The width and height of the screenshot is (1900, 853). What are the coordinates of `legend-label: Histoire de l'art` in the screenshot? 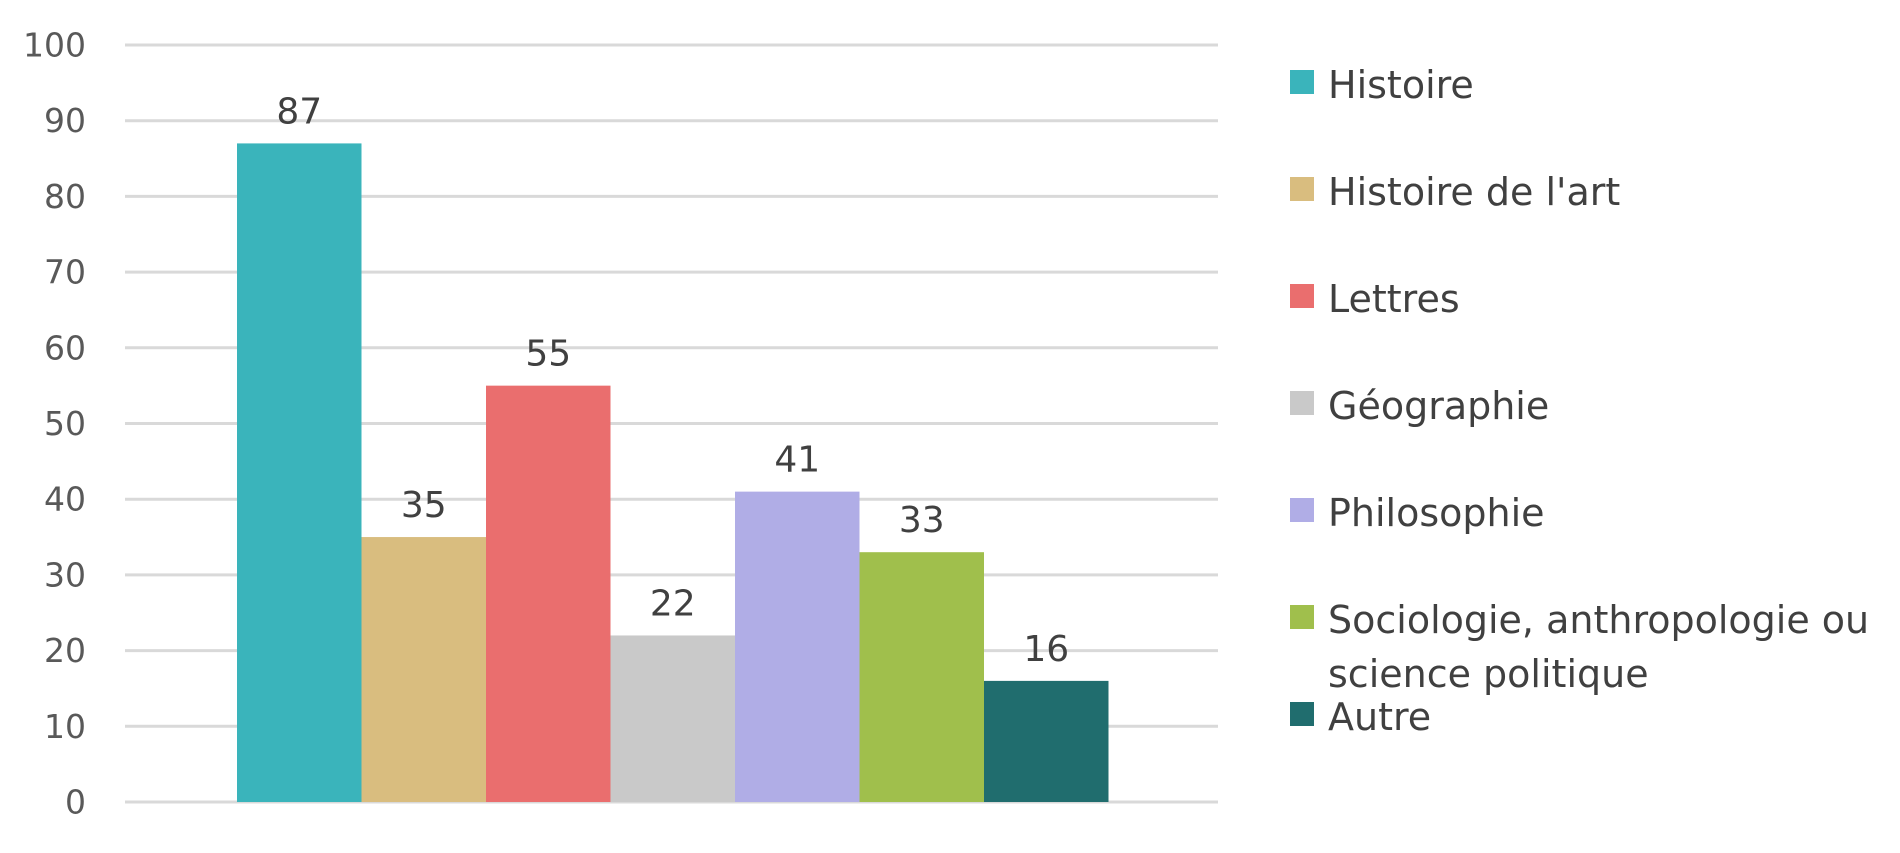 It's located at (1474, 192).